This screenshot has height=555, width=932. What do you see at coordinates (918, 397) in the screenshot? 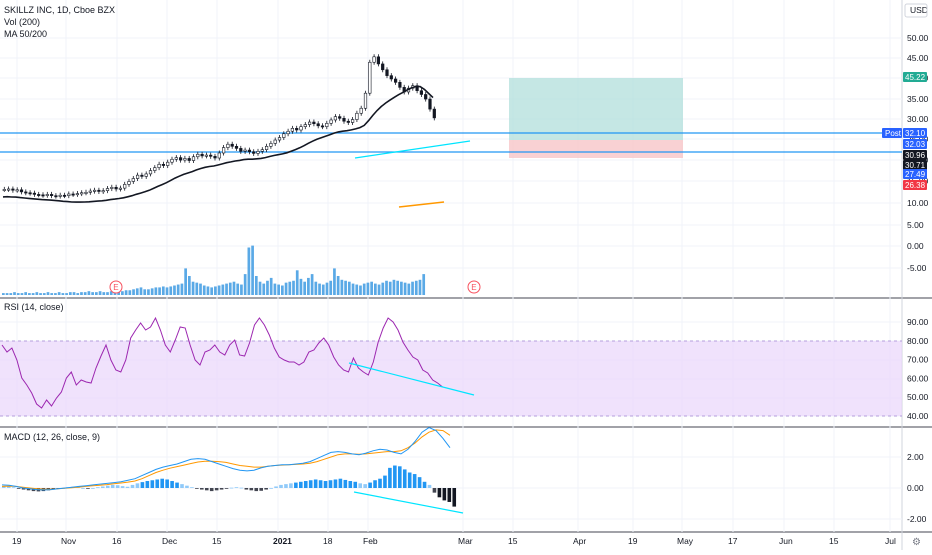
I see `rsi-axis-tick: 50.00` at bounding box center [918, 397].